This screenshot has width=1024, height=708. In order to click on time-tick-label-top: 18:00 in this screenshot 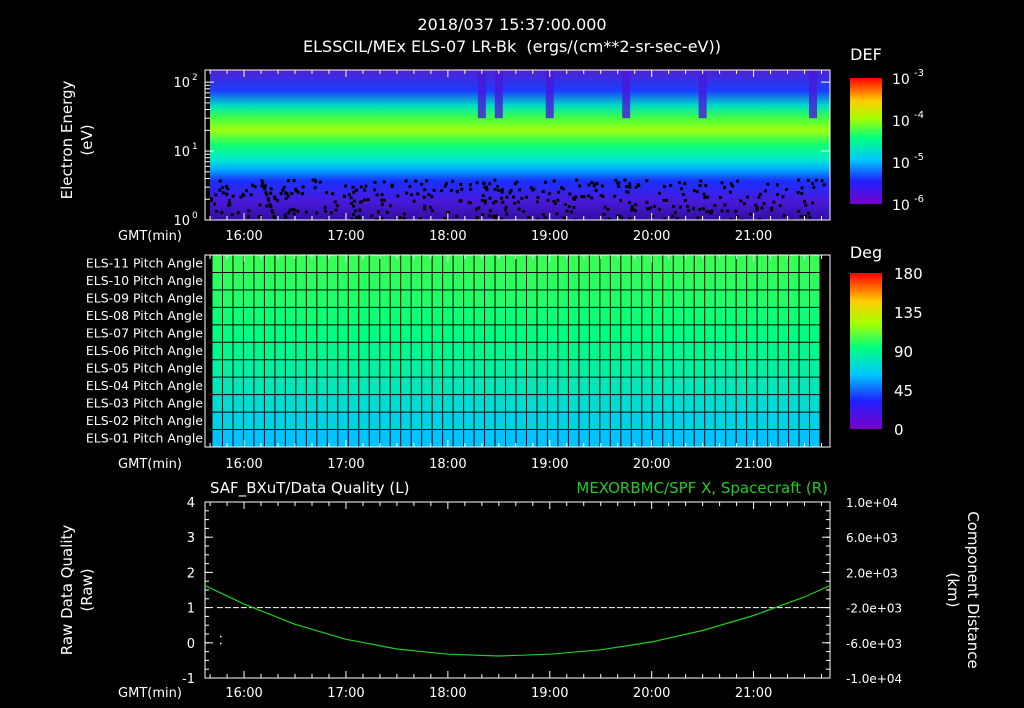, I will do `click(447, 236)`.